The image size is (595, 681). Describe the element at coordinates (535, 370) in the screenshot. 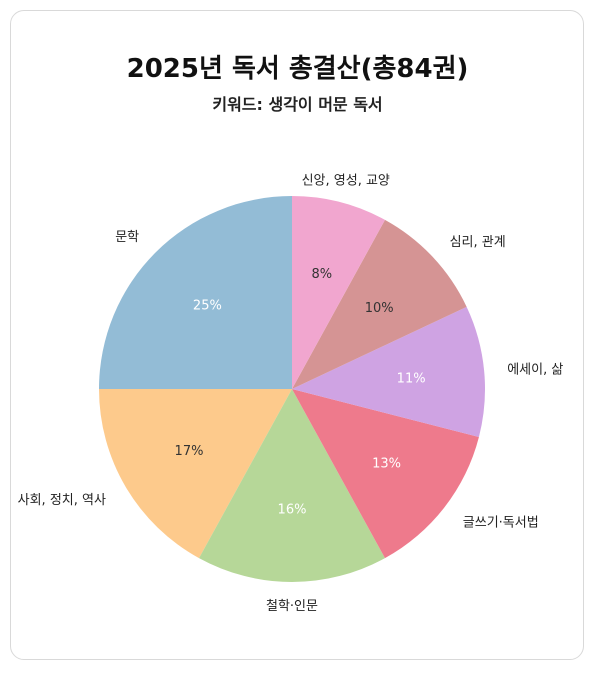

I see `slice-category-label: 에세이, 삶` at that location.